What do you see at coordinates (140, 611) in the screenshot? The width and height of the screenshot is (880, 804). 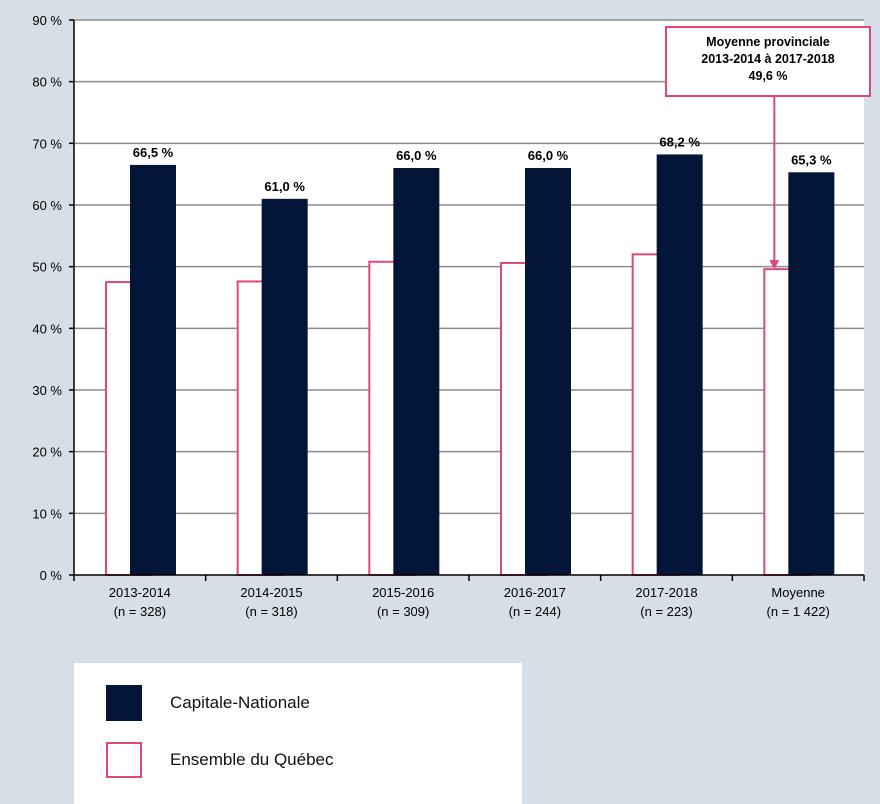 I see `x-tick-sample-size: (n = 328)` at bounding box center [140, 611].